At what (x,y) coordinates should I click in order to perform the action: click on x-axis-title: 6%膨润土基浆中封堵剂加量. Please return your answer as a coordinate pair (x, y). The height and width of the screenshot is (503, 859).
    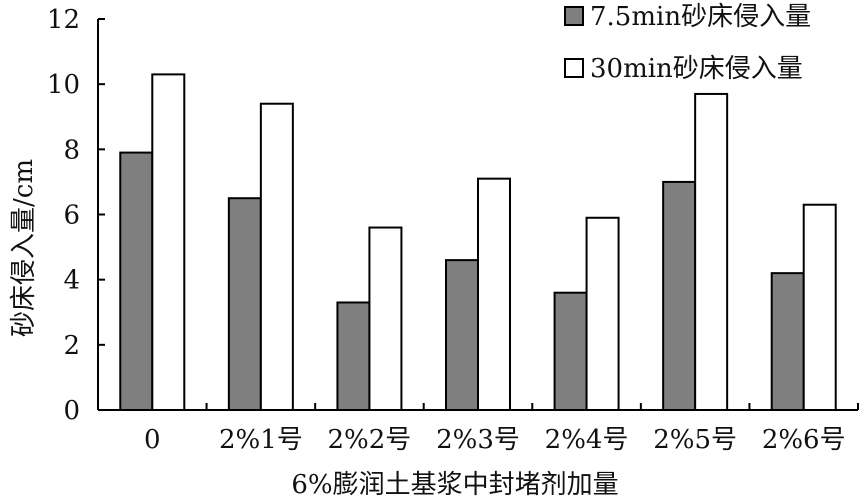
    Looking at the image, I should click on (454, 485).